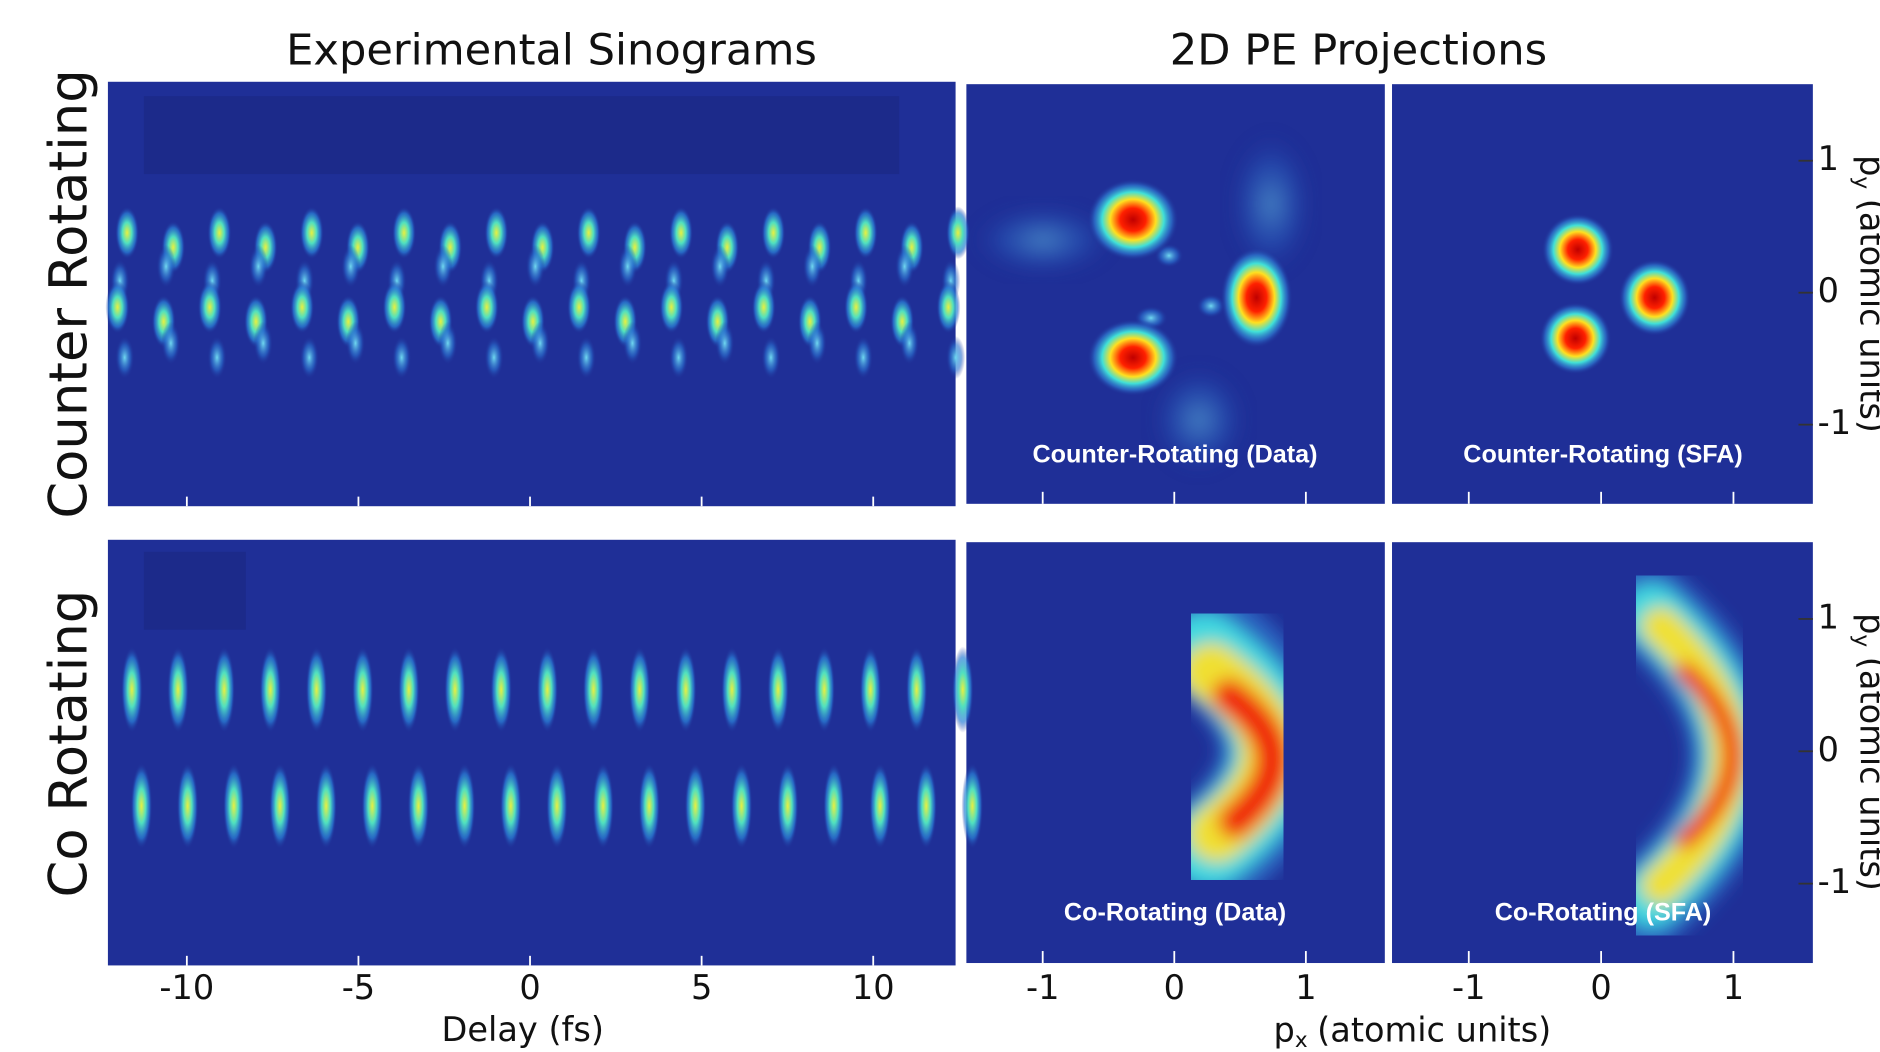  What do you see at coordinates (1603, 913) in the screenshot?
I see `panel-label: Co-Rotating (SFA)` at bounding box center [1603, 913].